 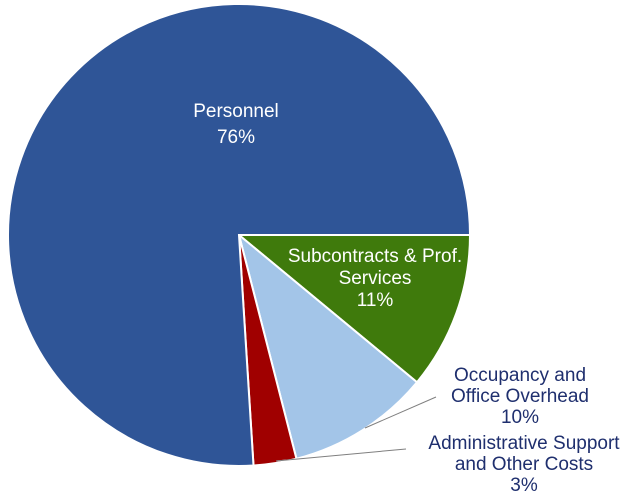 What do you see at coordinates (524, 485) in the screenshot?
I see `slice-percent-2: 3%` at bounding box center [524, 485].